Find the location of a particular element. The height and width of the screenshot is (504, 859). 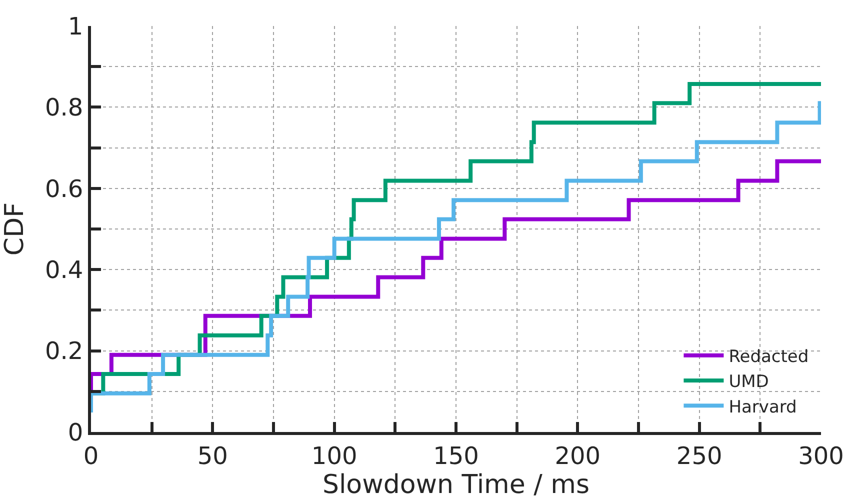

y-tick-label: 1 is located at coordinates (76, 26).